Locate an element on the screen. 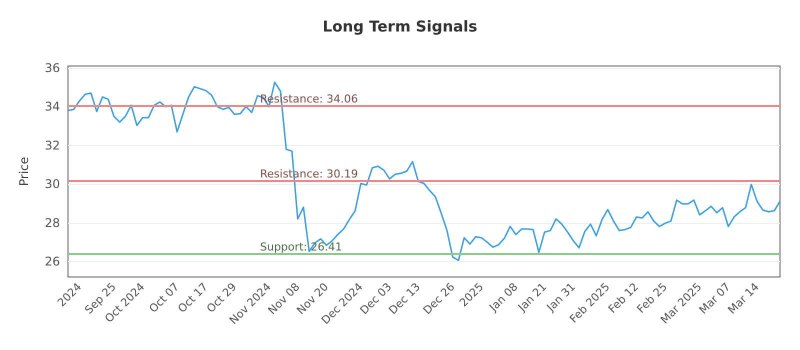 The width and height of the screenshot is (800, 350). y-tick-label: 28 is located at coordinates (52, 223).